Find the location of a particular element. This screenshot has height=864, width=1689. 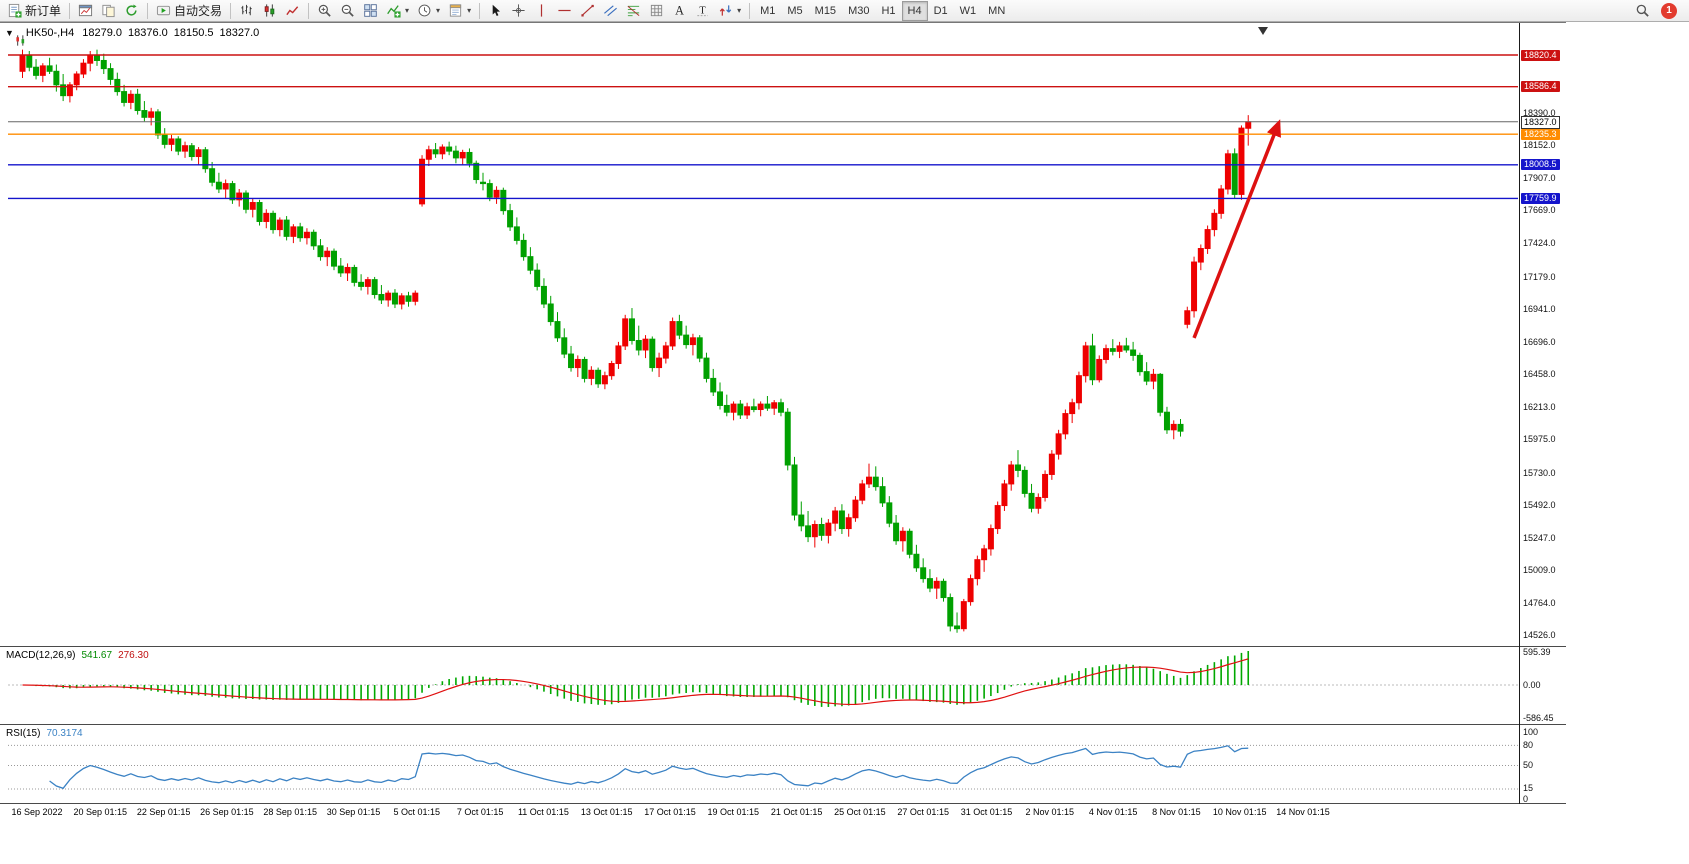

ohlc-open: 18279.0 is located at coordinates (102, 33).